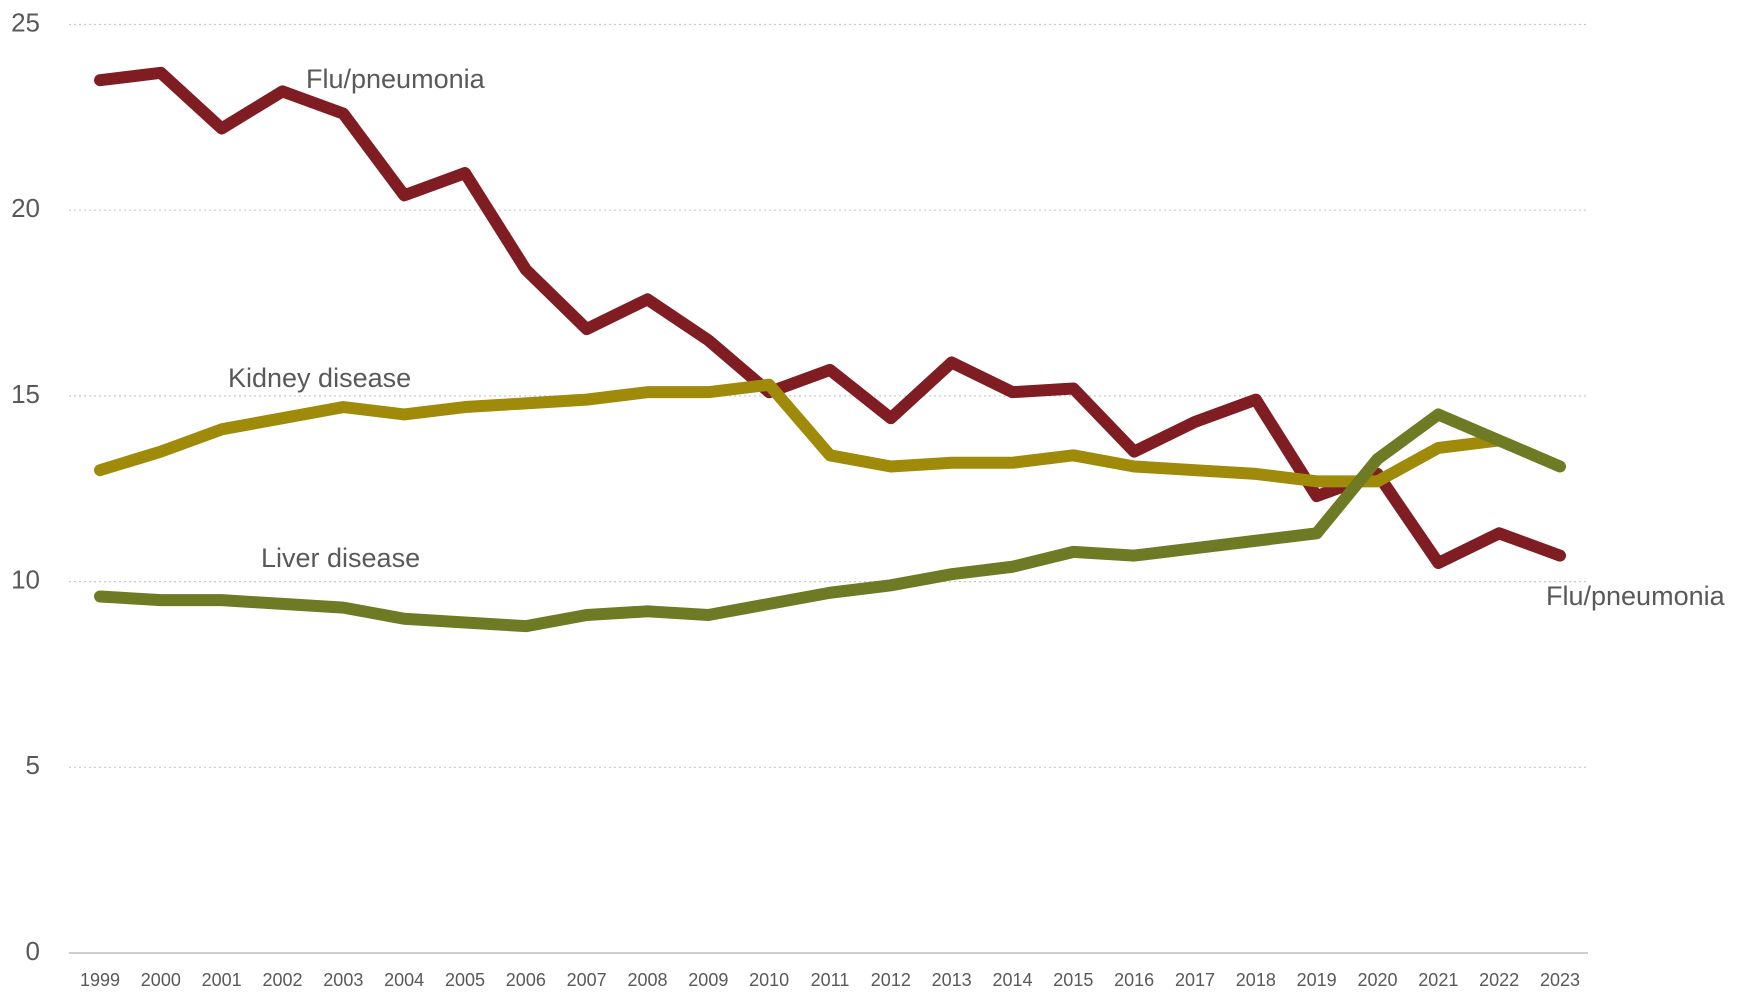 Image resolution: width=1747 pixels, height=992 pixels. I want to click on x-tick-label: 2003, so click(343, 980).